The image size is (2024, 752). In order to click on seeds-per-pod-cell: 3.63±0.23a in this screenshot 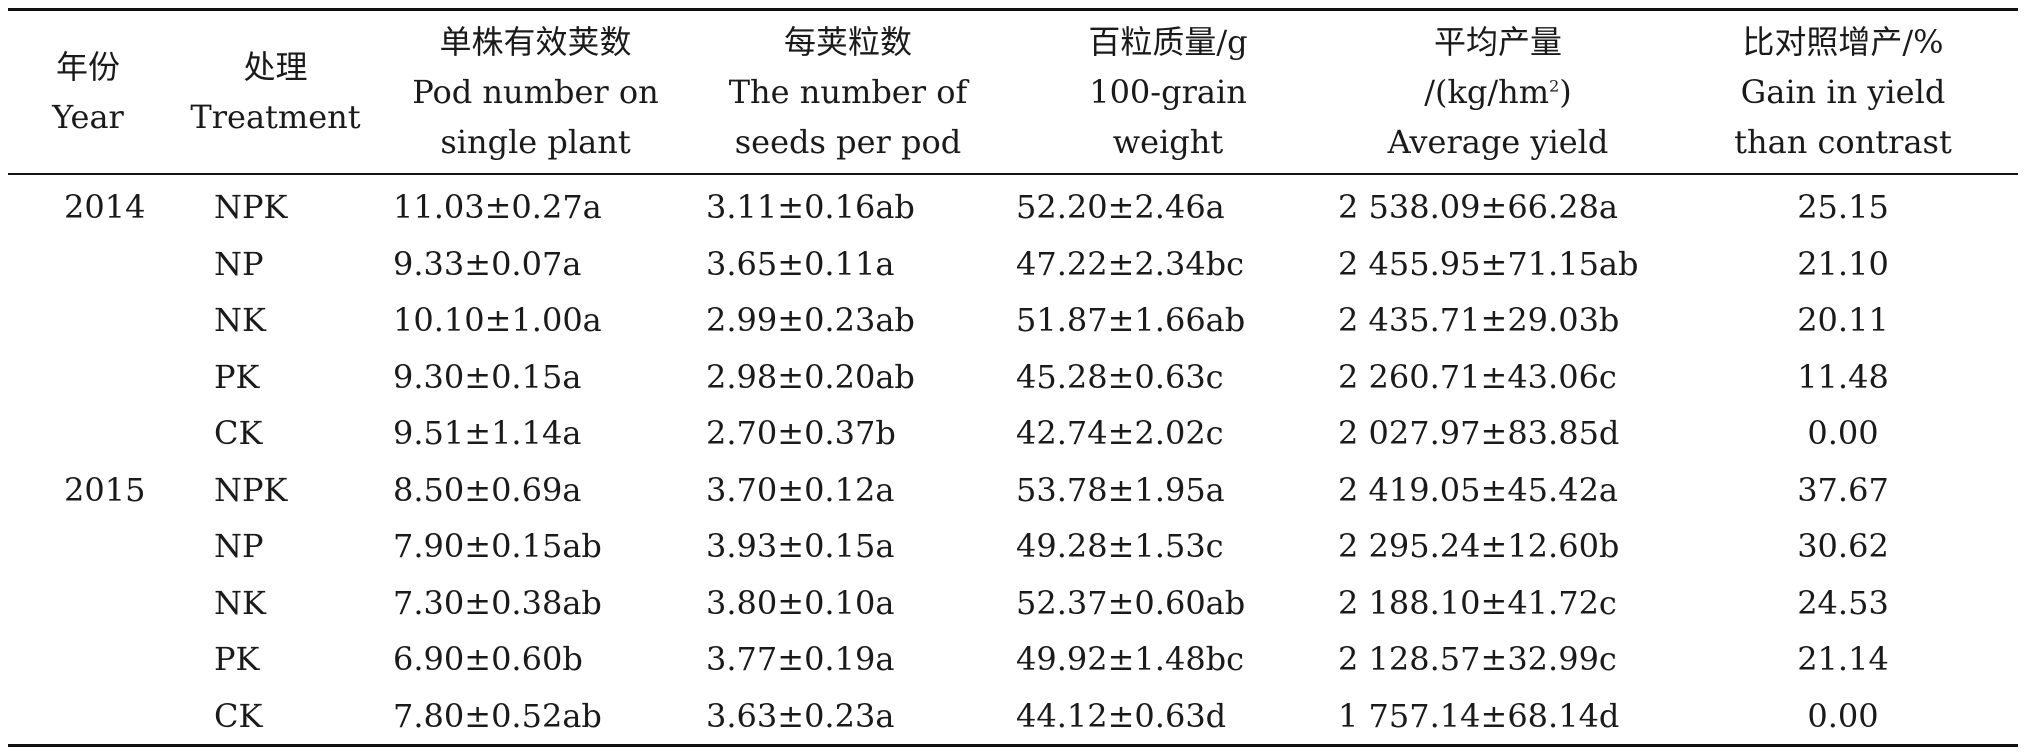, I will do `click(800, 715)`.